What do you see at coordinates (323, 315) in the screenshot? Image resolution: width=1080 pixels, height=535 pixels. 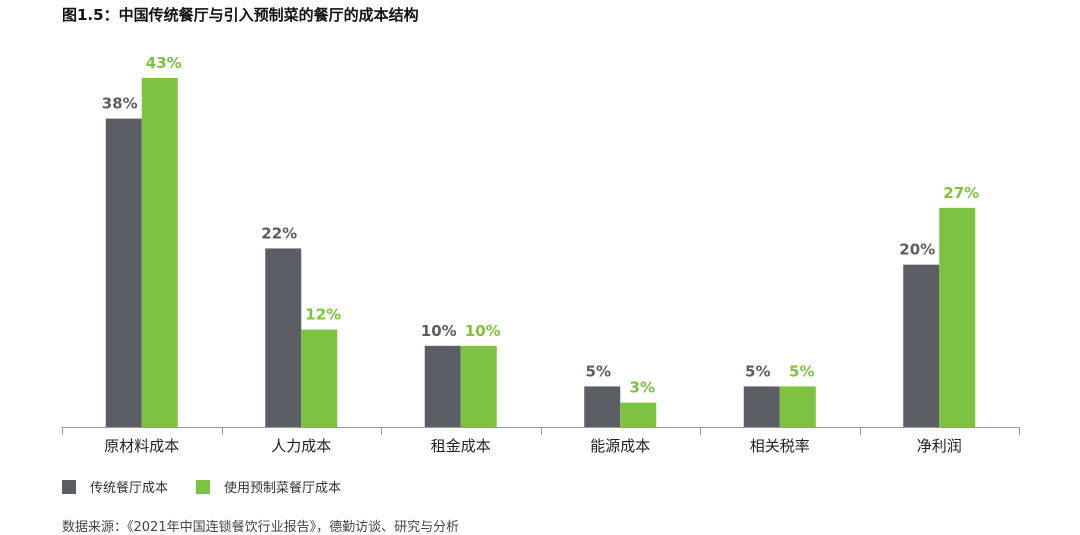 I see `data-label-prepared: 12%` at bounding box center [323, 315].